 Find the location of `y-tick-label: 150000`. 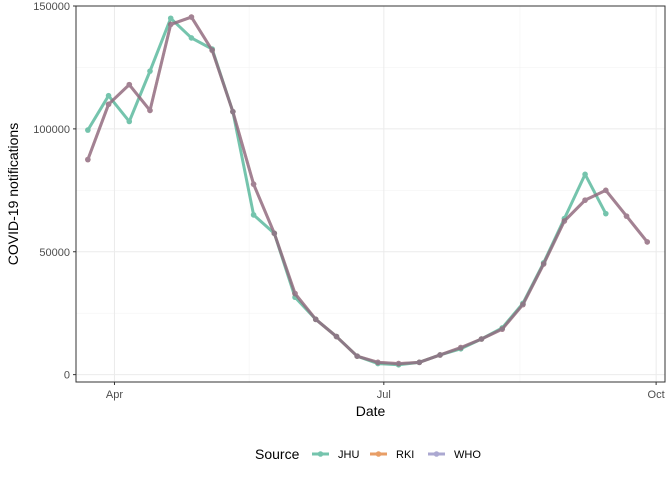

y-tick-label: 150000 is located at coordinates (51, 7).